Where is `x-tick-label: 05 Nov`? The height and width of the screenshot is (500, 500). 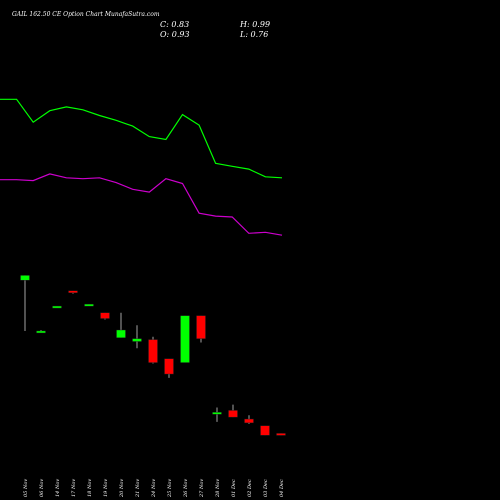
x-tick-label: 05 Nov is located at coordinates (26, 488).